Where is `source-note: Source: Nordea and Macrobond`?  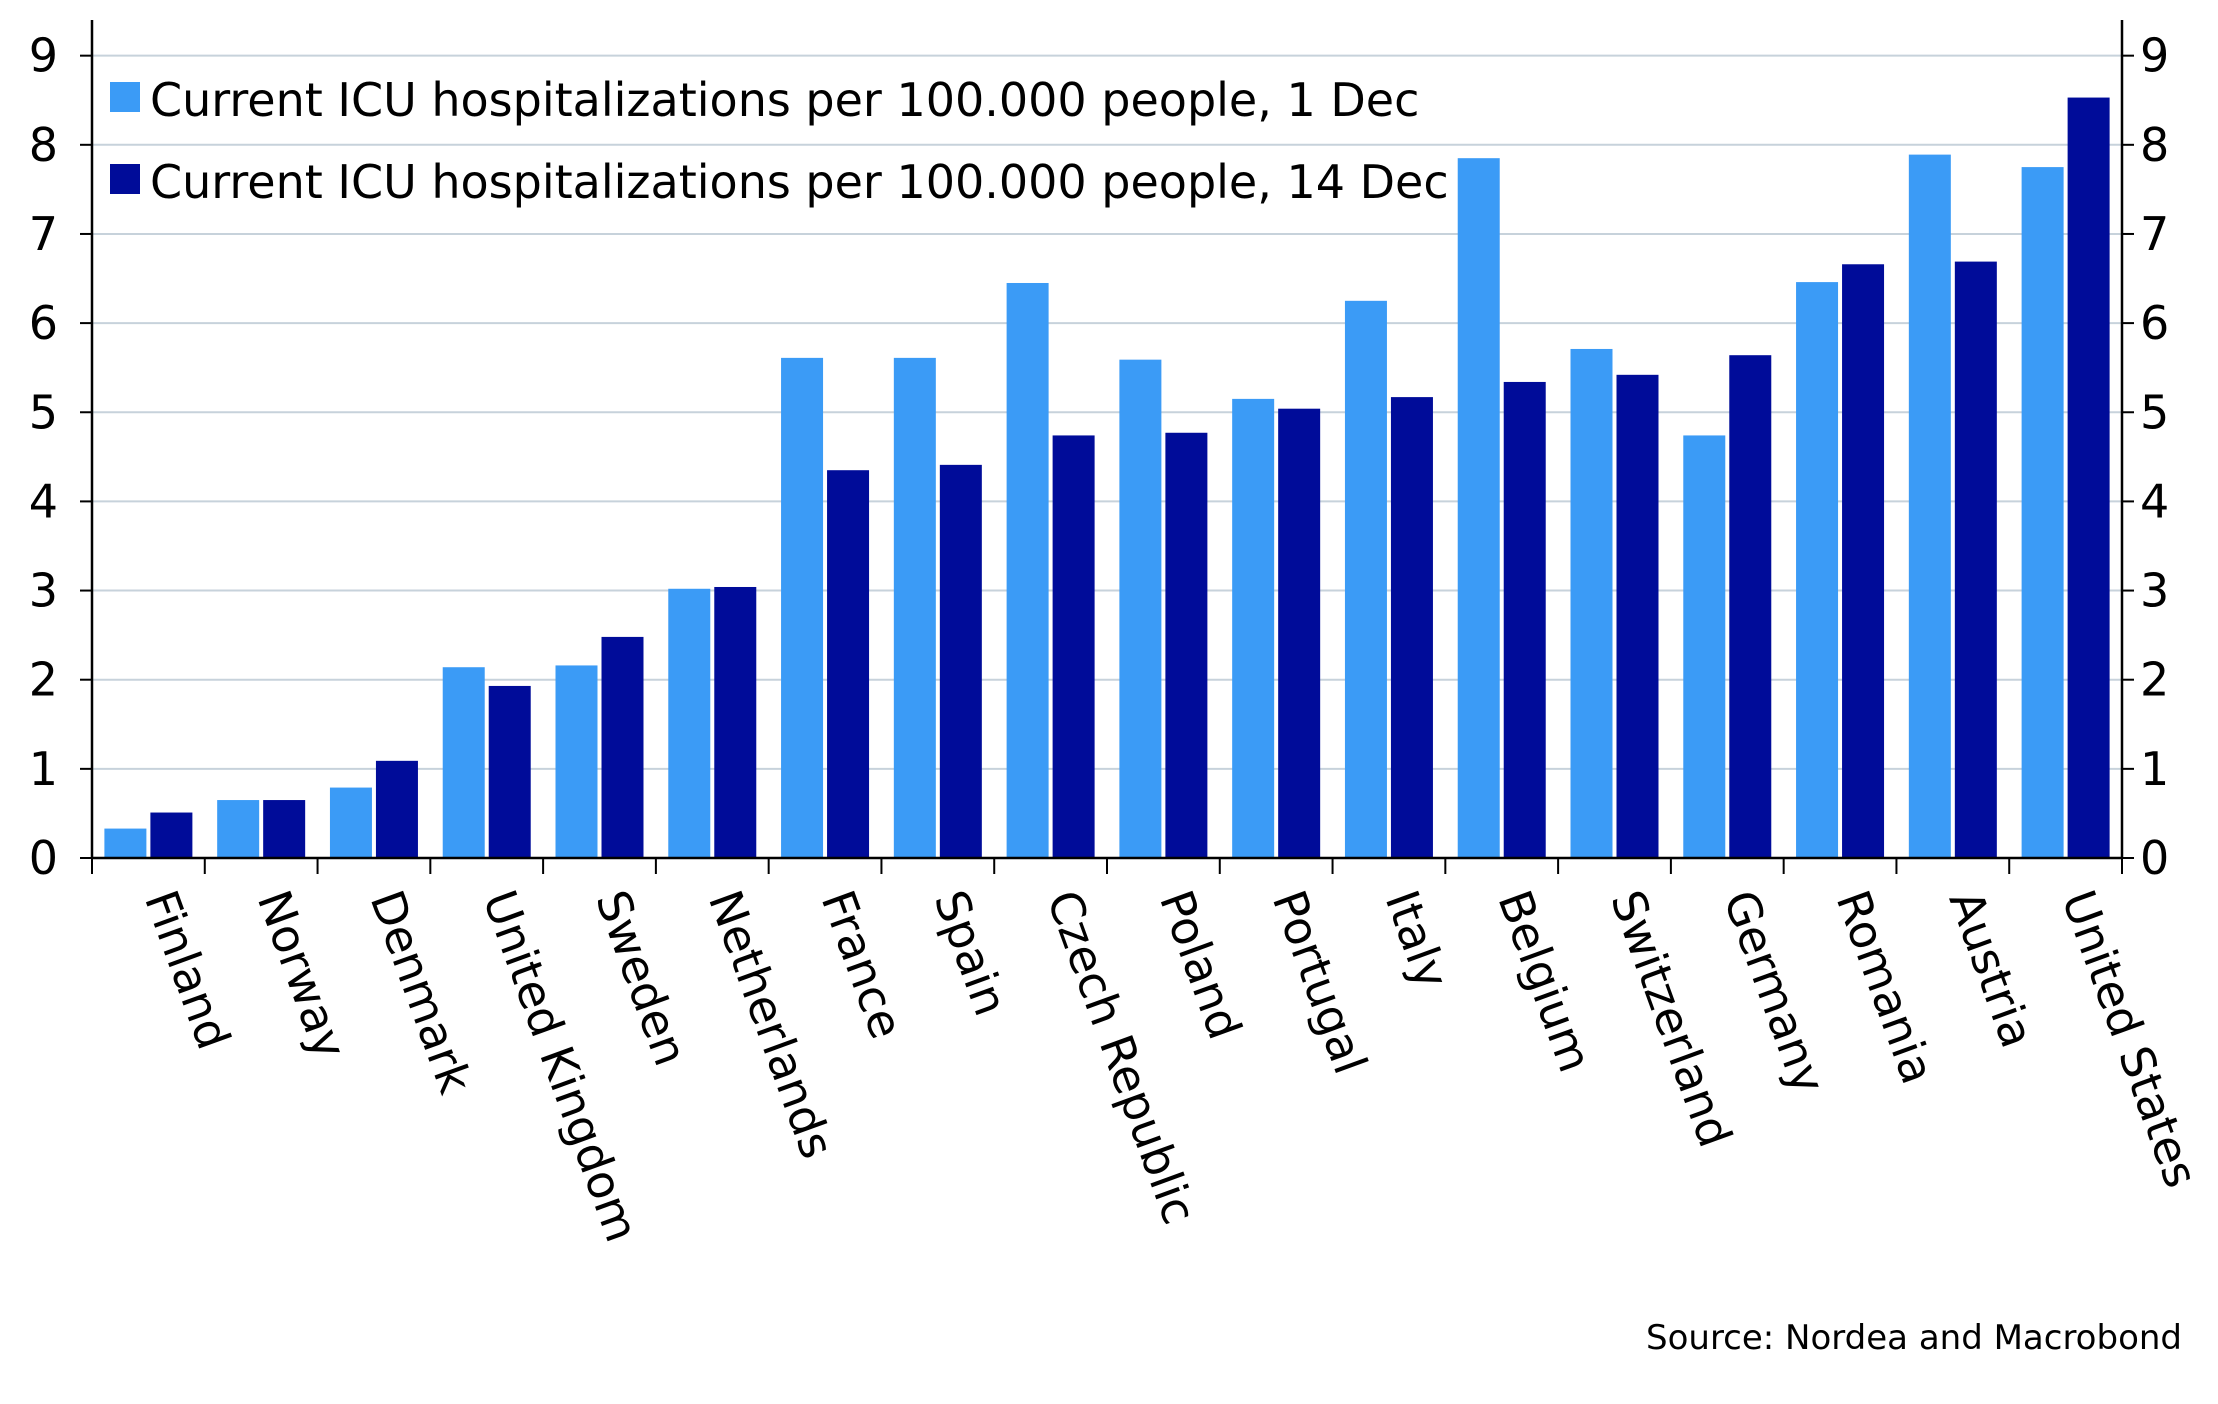 source-note: Source: Nordea and Macrobond is located at coordinates (1914, 1338).